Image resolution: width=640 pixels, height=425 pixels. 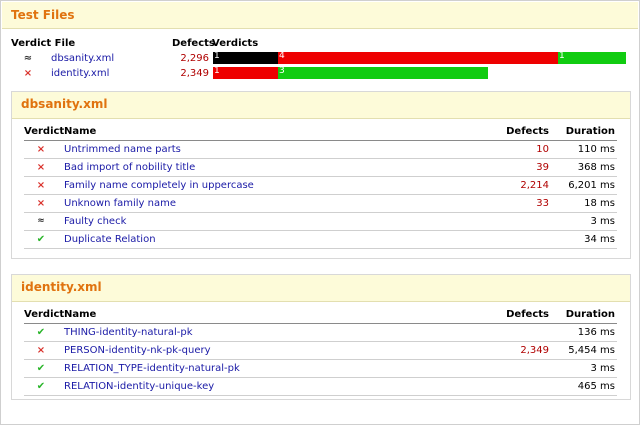 I want to click on verdict-file-header: Verdict File, so click(x=43, y=43).